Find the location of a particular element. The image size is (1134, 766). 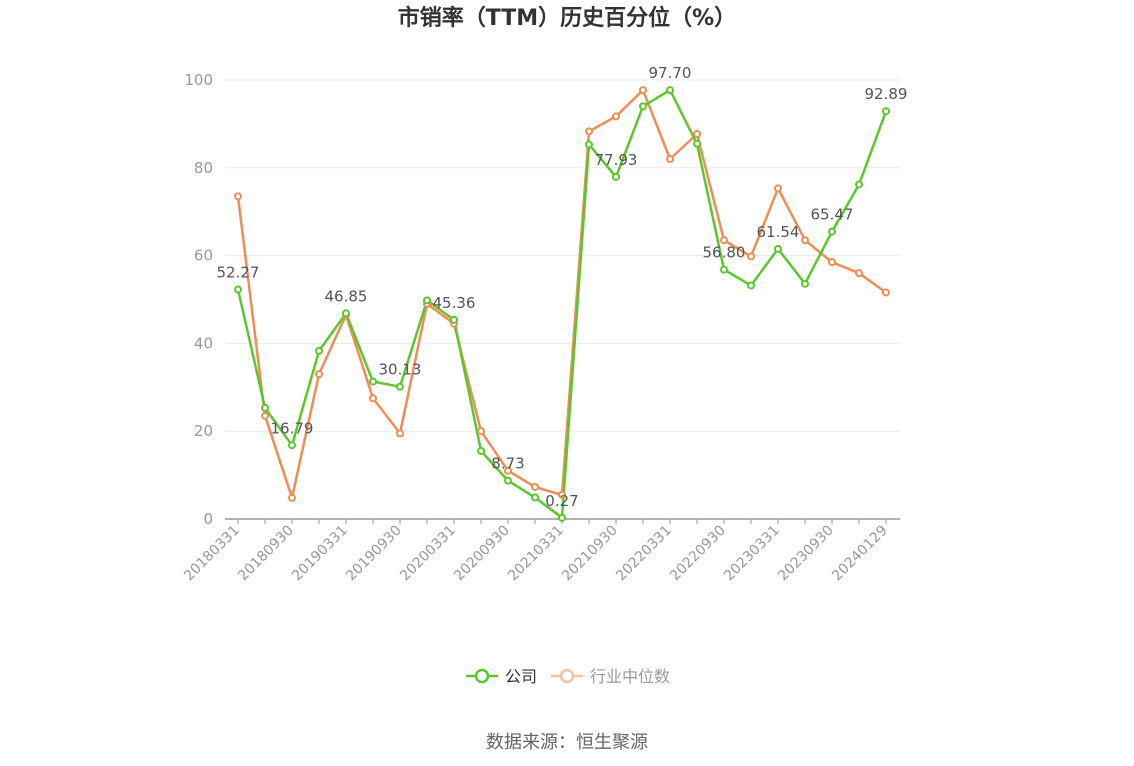

chart-title: 市销率（TTM）历史百分位（%） is located at coordinates (567, 18).